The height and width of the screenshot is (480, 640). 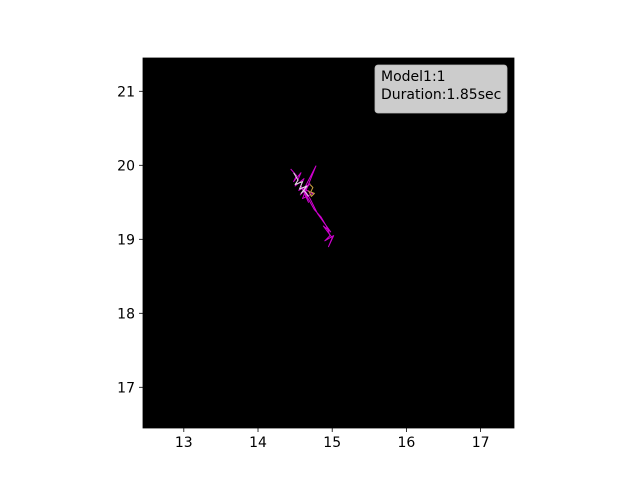 What do you see at coordinates (126, 240) in the screenshot?
I see `y-tick-label: 19` at bounding box center [126, 240].